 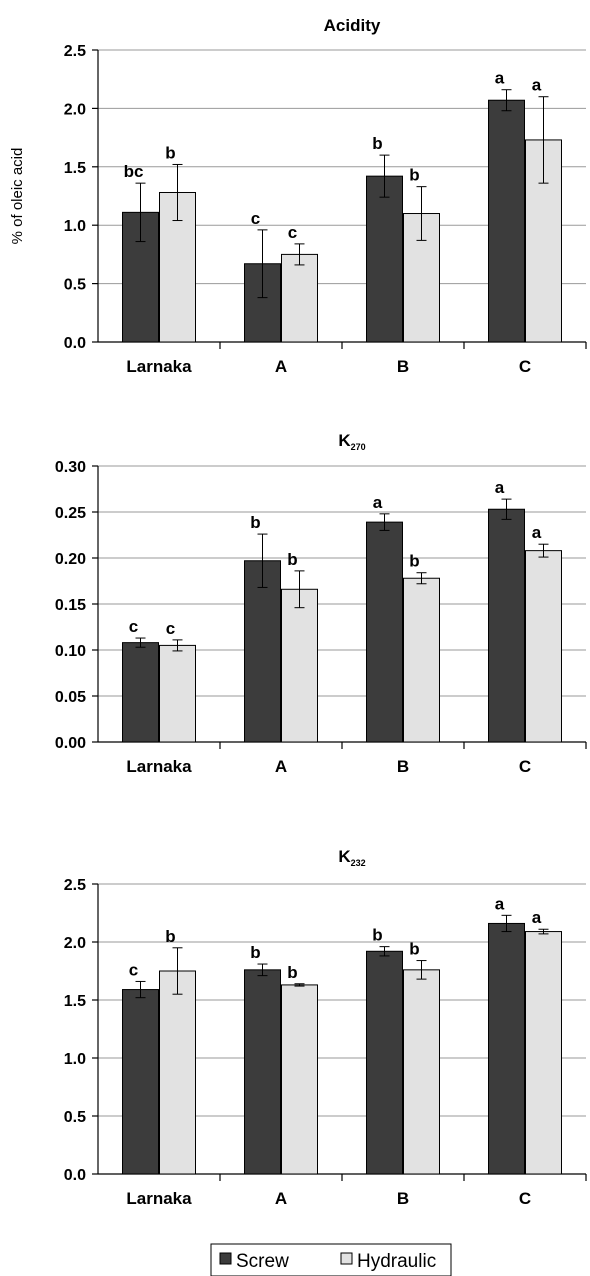 What do you see at coordinates (70, 697) in the screenshot?
I see `y-tick-label: 0.05` at bounding box center [70, 697].